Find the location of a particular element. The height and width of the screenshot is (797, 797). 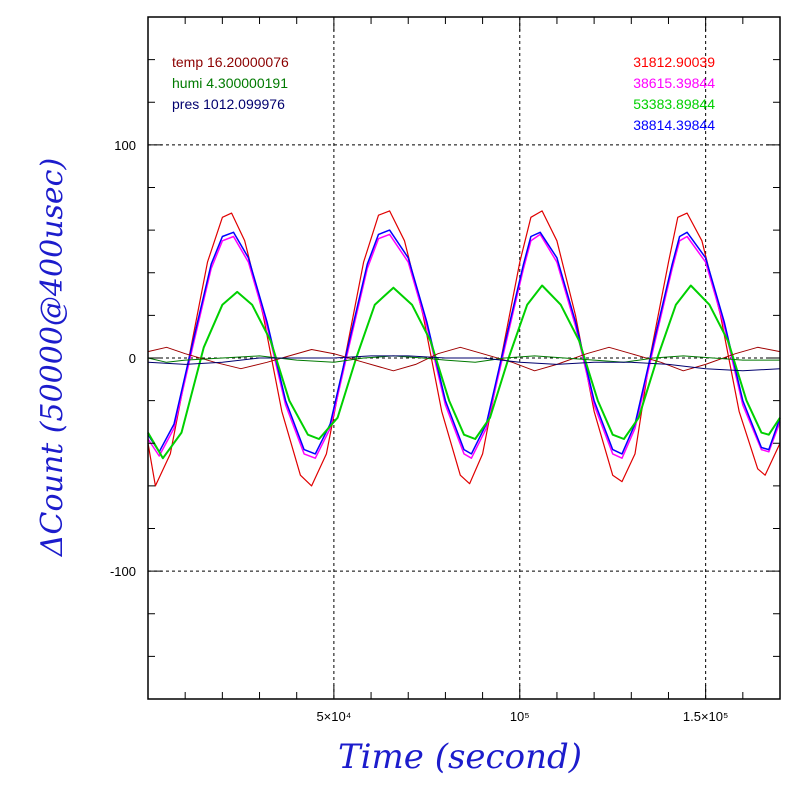

count-legend-entry: 38814.39844 is located at coordinates (674, 125).